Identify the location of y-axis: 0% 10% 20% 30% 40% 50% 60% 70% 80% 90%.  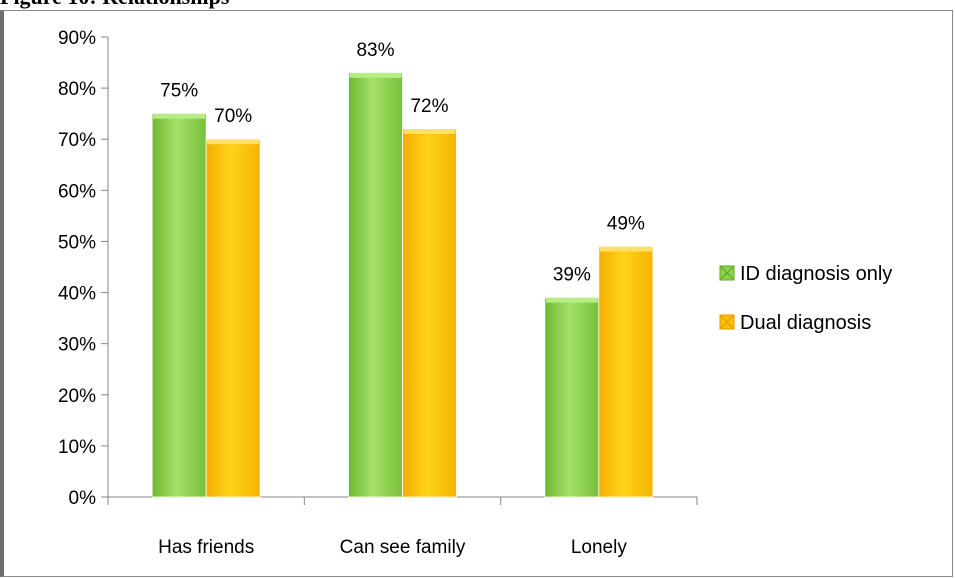
(83, 268).